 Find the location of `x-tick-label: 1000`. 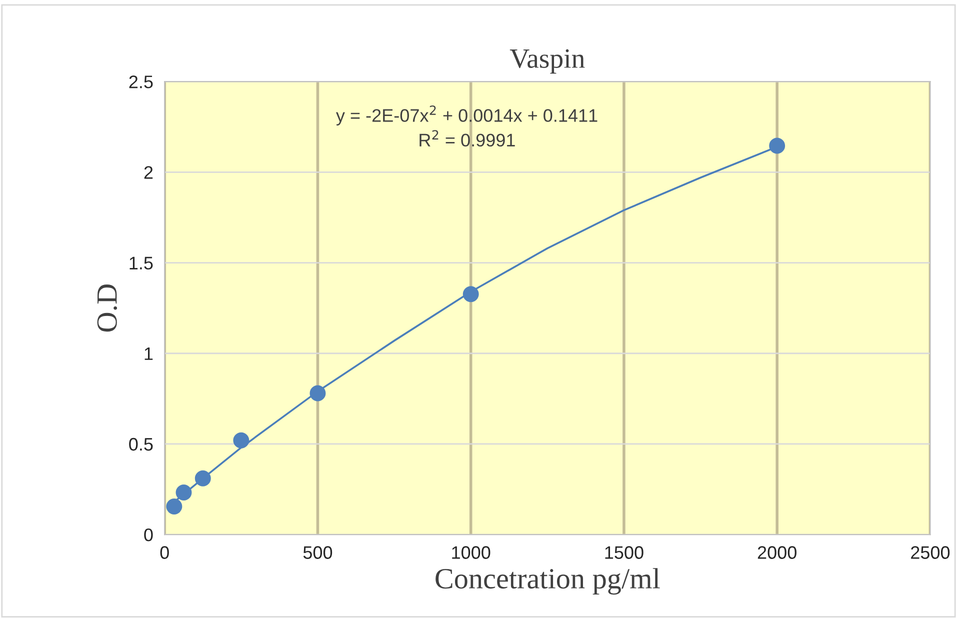

x-tick-label: 1000 is located at coordinates (471, 552).